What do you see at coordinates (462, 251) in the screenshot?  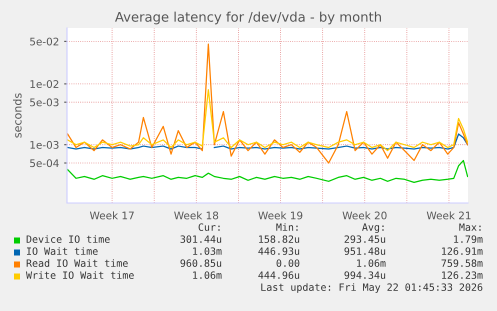 I see `text: 126.91m` at bounding box center [462, 251].